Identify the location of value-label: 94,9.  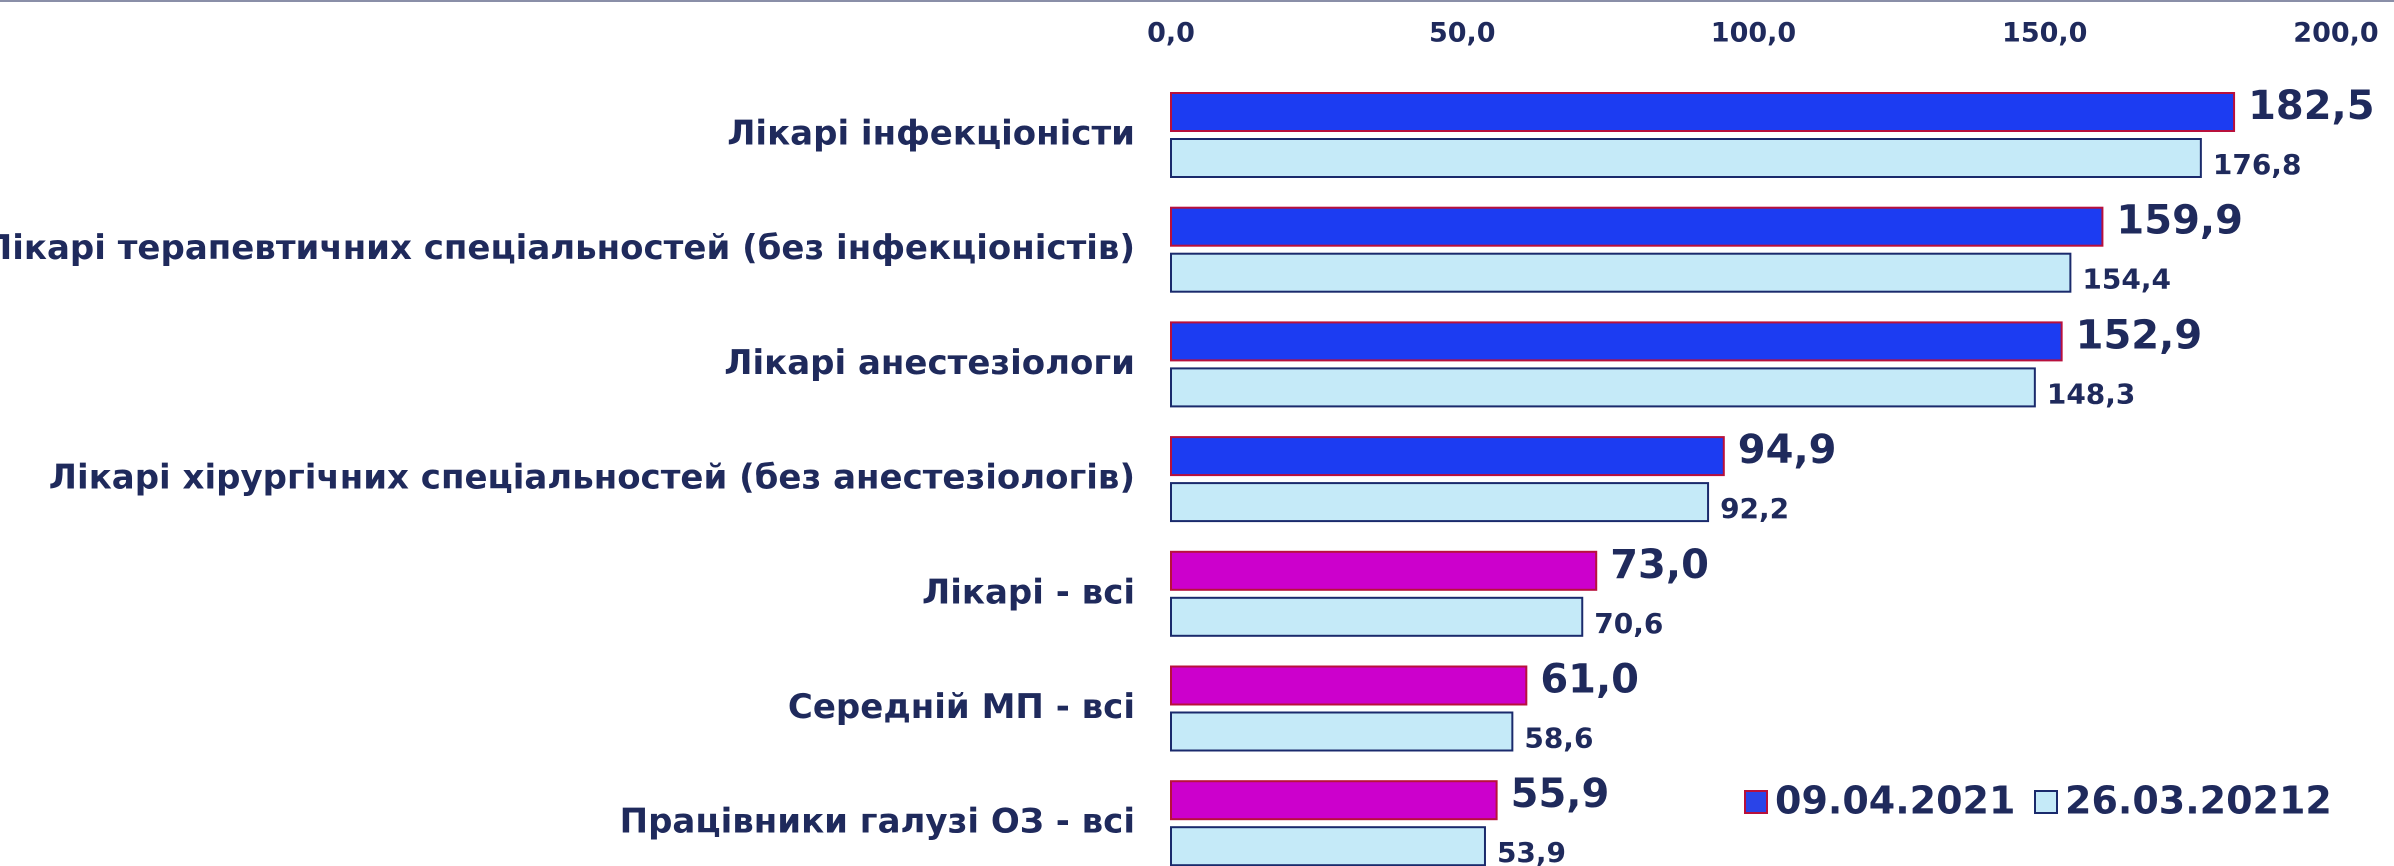
(1787, 450).